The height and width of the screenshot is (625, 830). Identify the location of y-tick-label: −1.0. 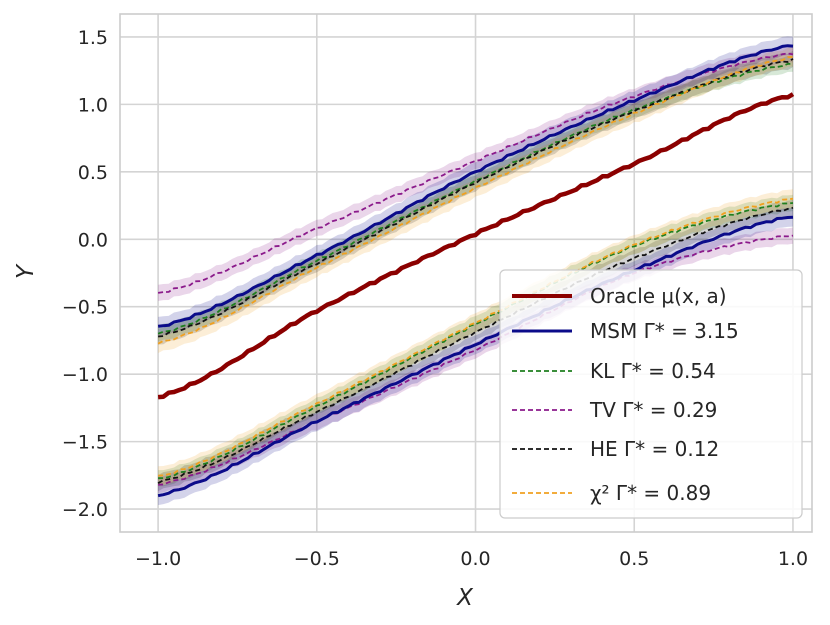
(85, 375).